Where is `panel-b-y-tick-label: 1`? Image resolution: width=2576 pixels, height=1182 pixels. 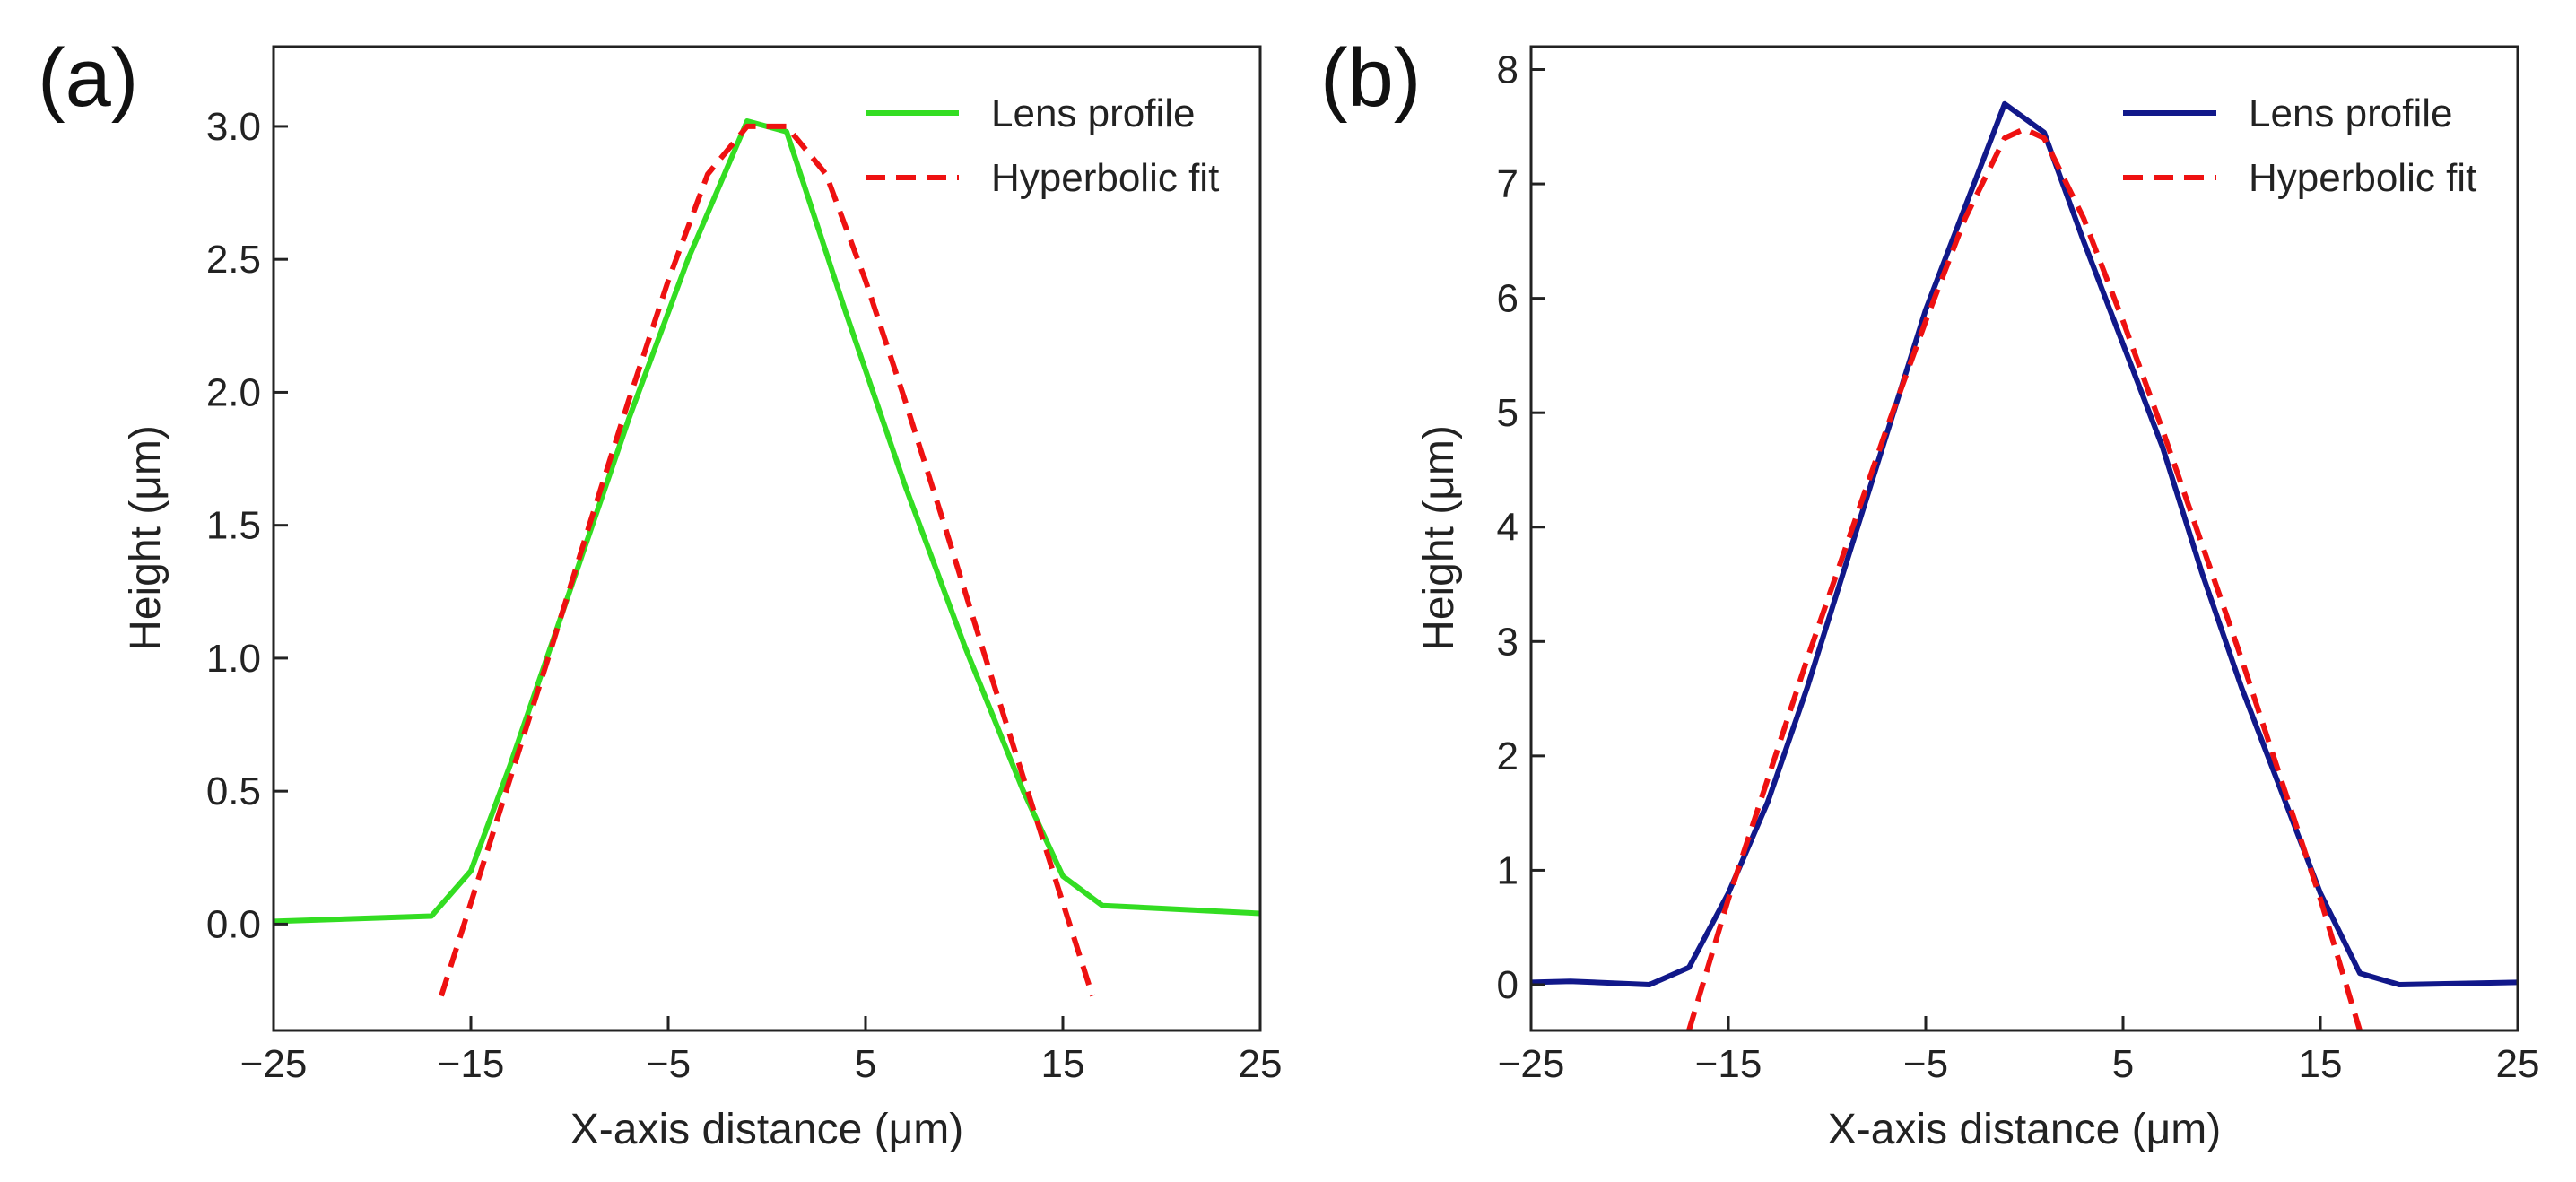 panel-b-y-tick-label: 1 is located at coordinates (1508, 870).